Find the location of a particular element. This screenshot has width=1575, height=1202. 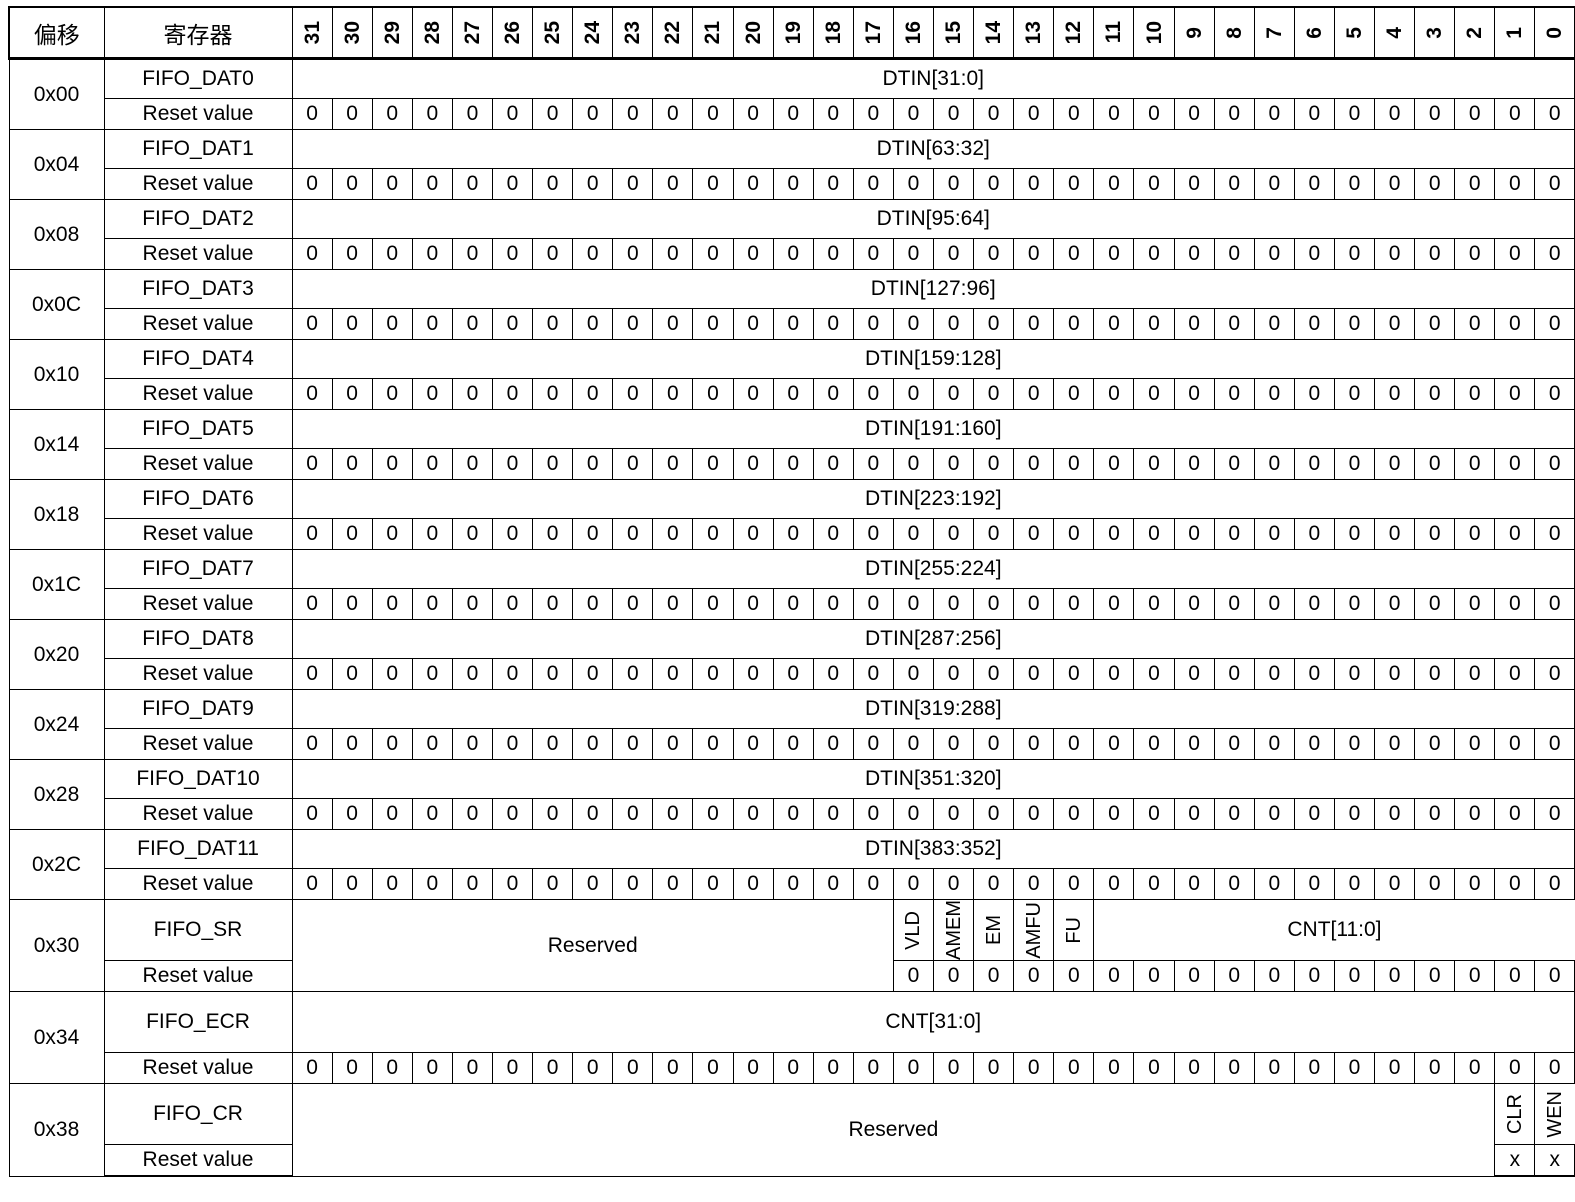

reset-bit-0: 0 is located at coordinates (1554, 744).